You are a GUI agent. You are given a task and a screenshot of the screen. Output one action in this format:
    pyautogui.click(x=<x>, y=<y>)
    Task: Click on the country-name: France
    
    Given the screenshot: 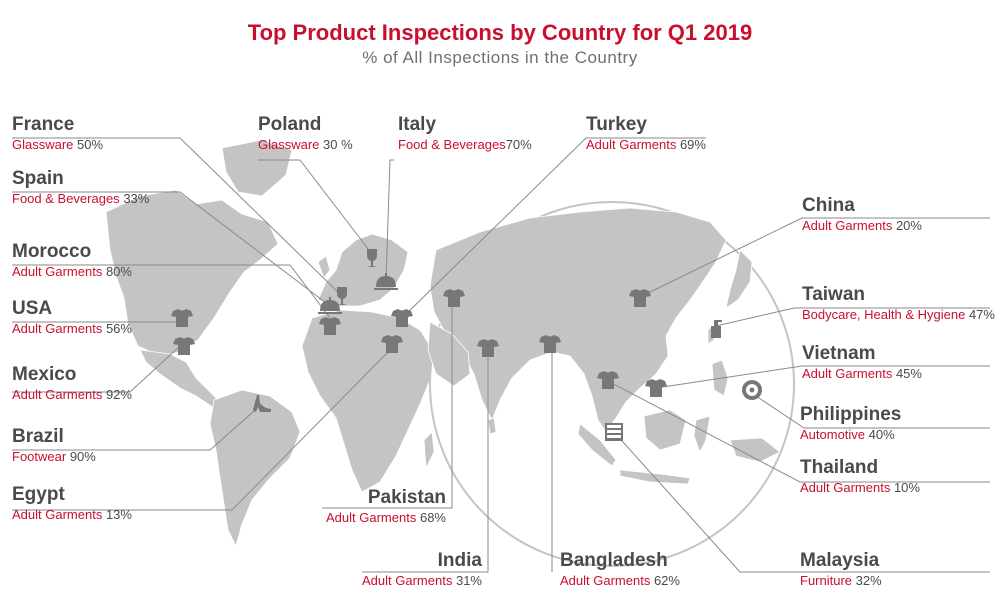 What is the action you would take?
    pyautogui.click(x=43, y=124)
    